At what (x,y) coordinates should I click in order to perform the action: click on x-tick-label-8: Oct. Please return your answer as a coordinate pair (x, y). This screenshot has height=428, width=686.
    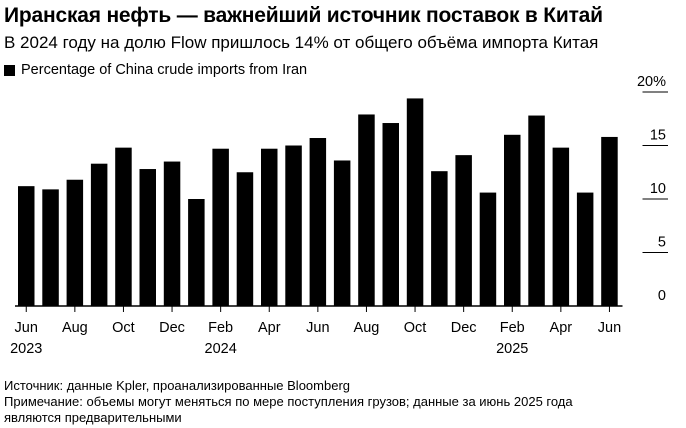
    Looking at the image, I should click on (415, 328).